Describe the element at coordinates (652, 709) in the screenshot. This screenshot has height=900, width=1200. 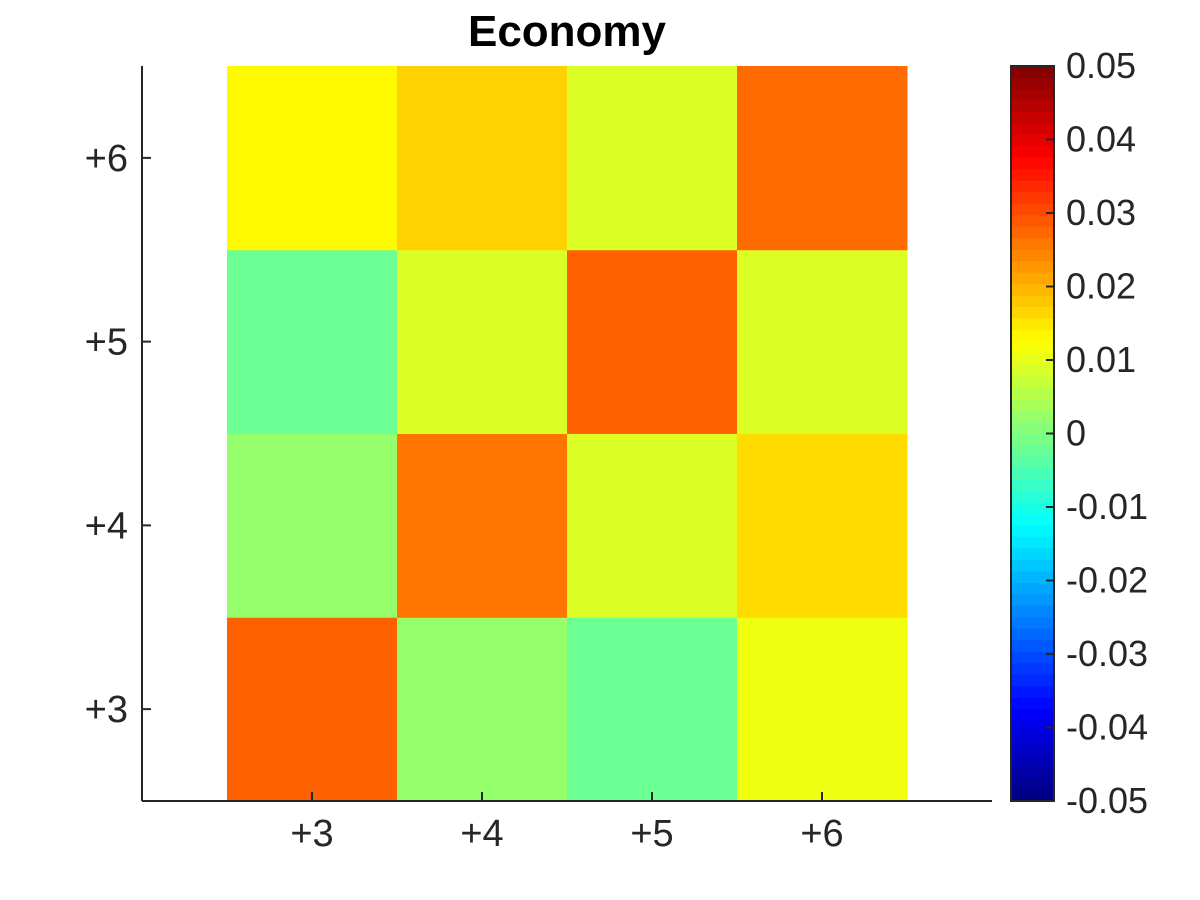
I see `heatmap-cell-+3-+5` at that location.